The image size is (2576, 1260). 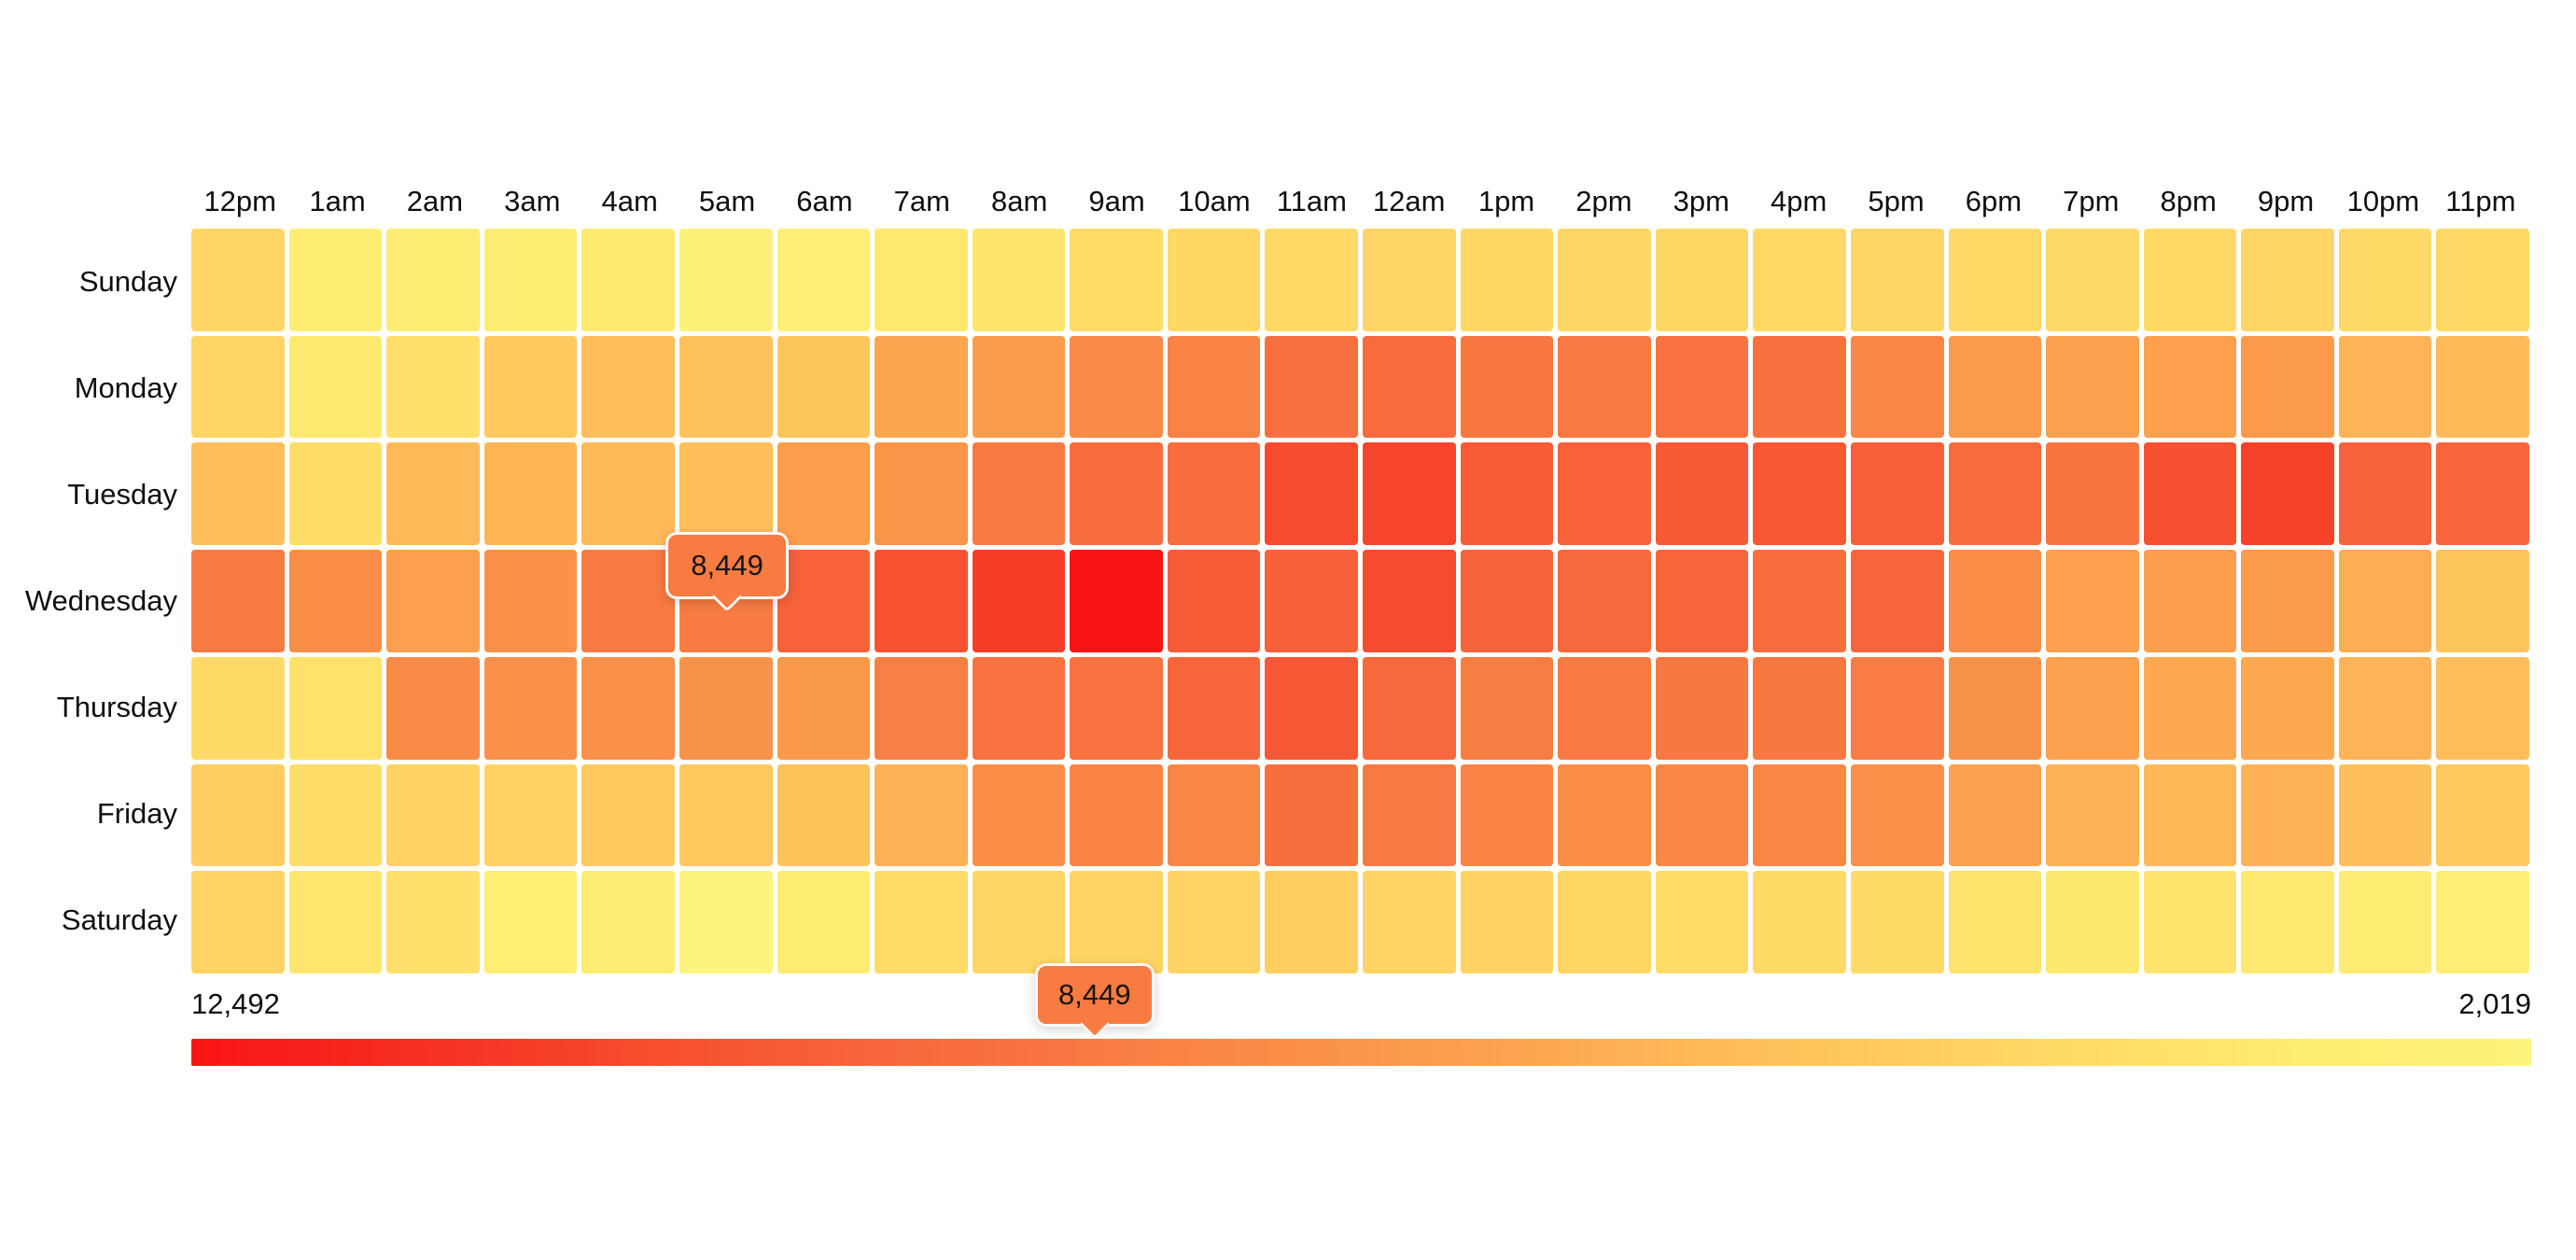 I want to click on legend-gradient-bar, so click(x=1361, y=1052).